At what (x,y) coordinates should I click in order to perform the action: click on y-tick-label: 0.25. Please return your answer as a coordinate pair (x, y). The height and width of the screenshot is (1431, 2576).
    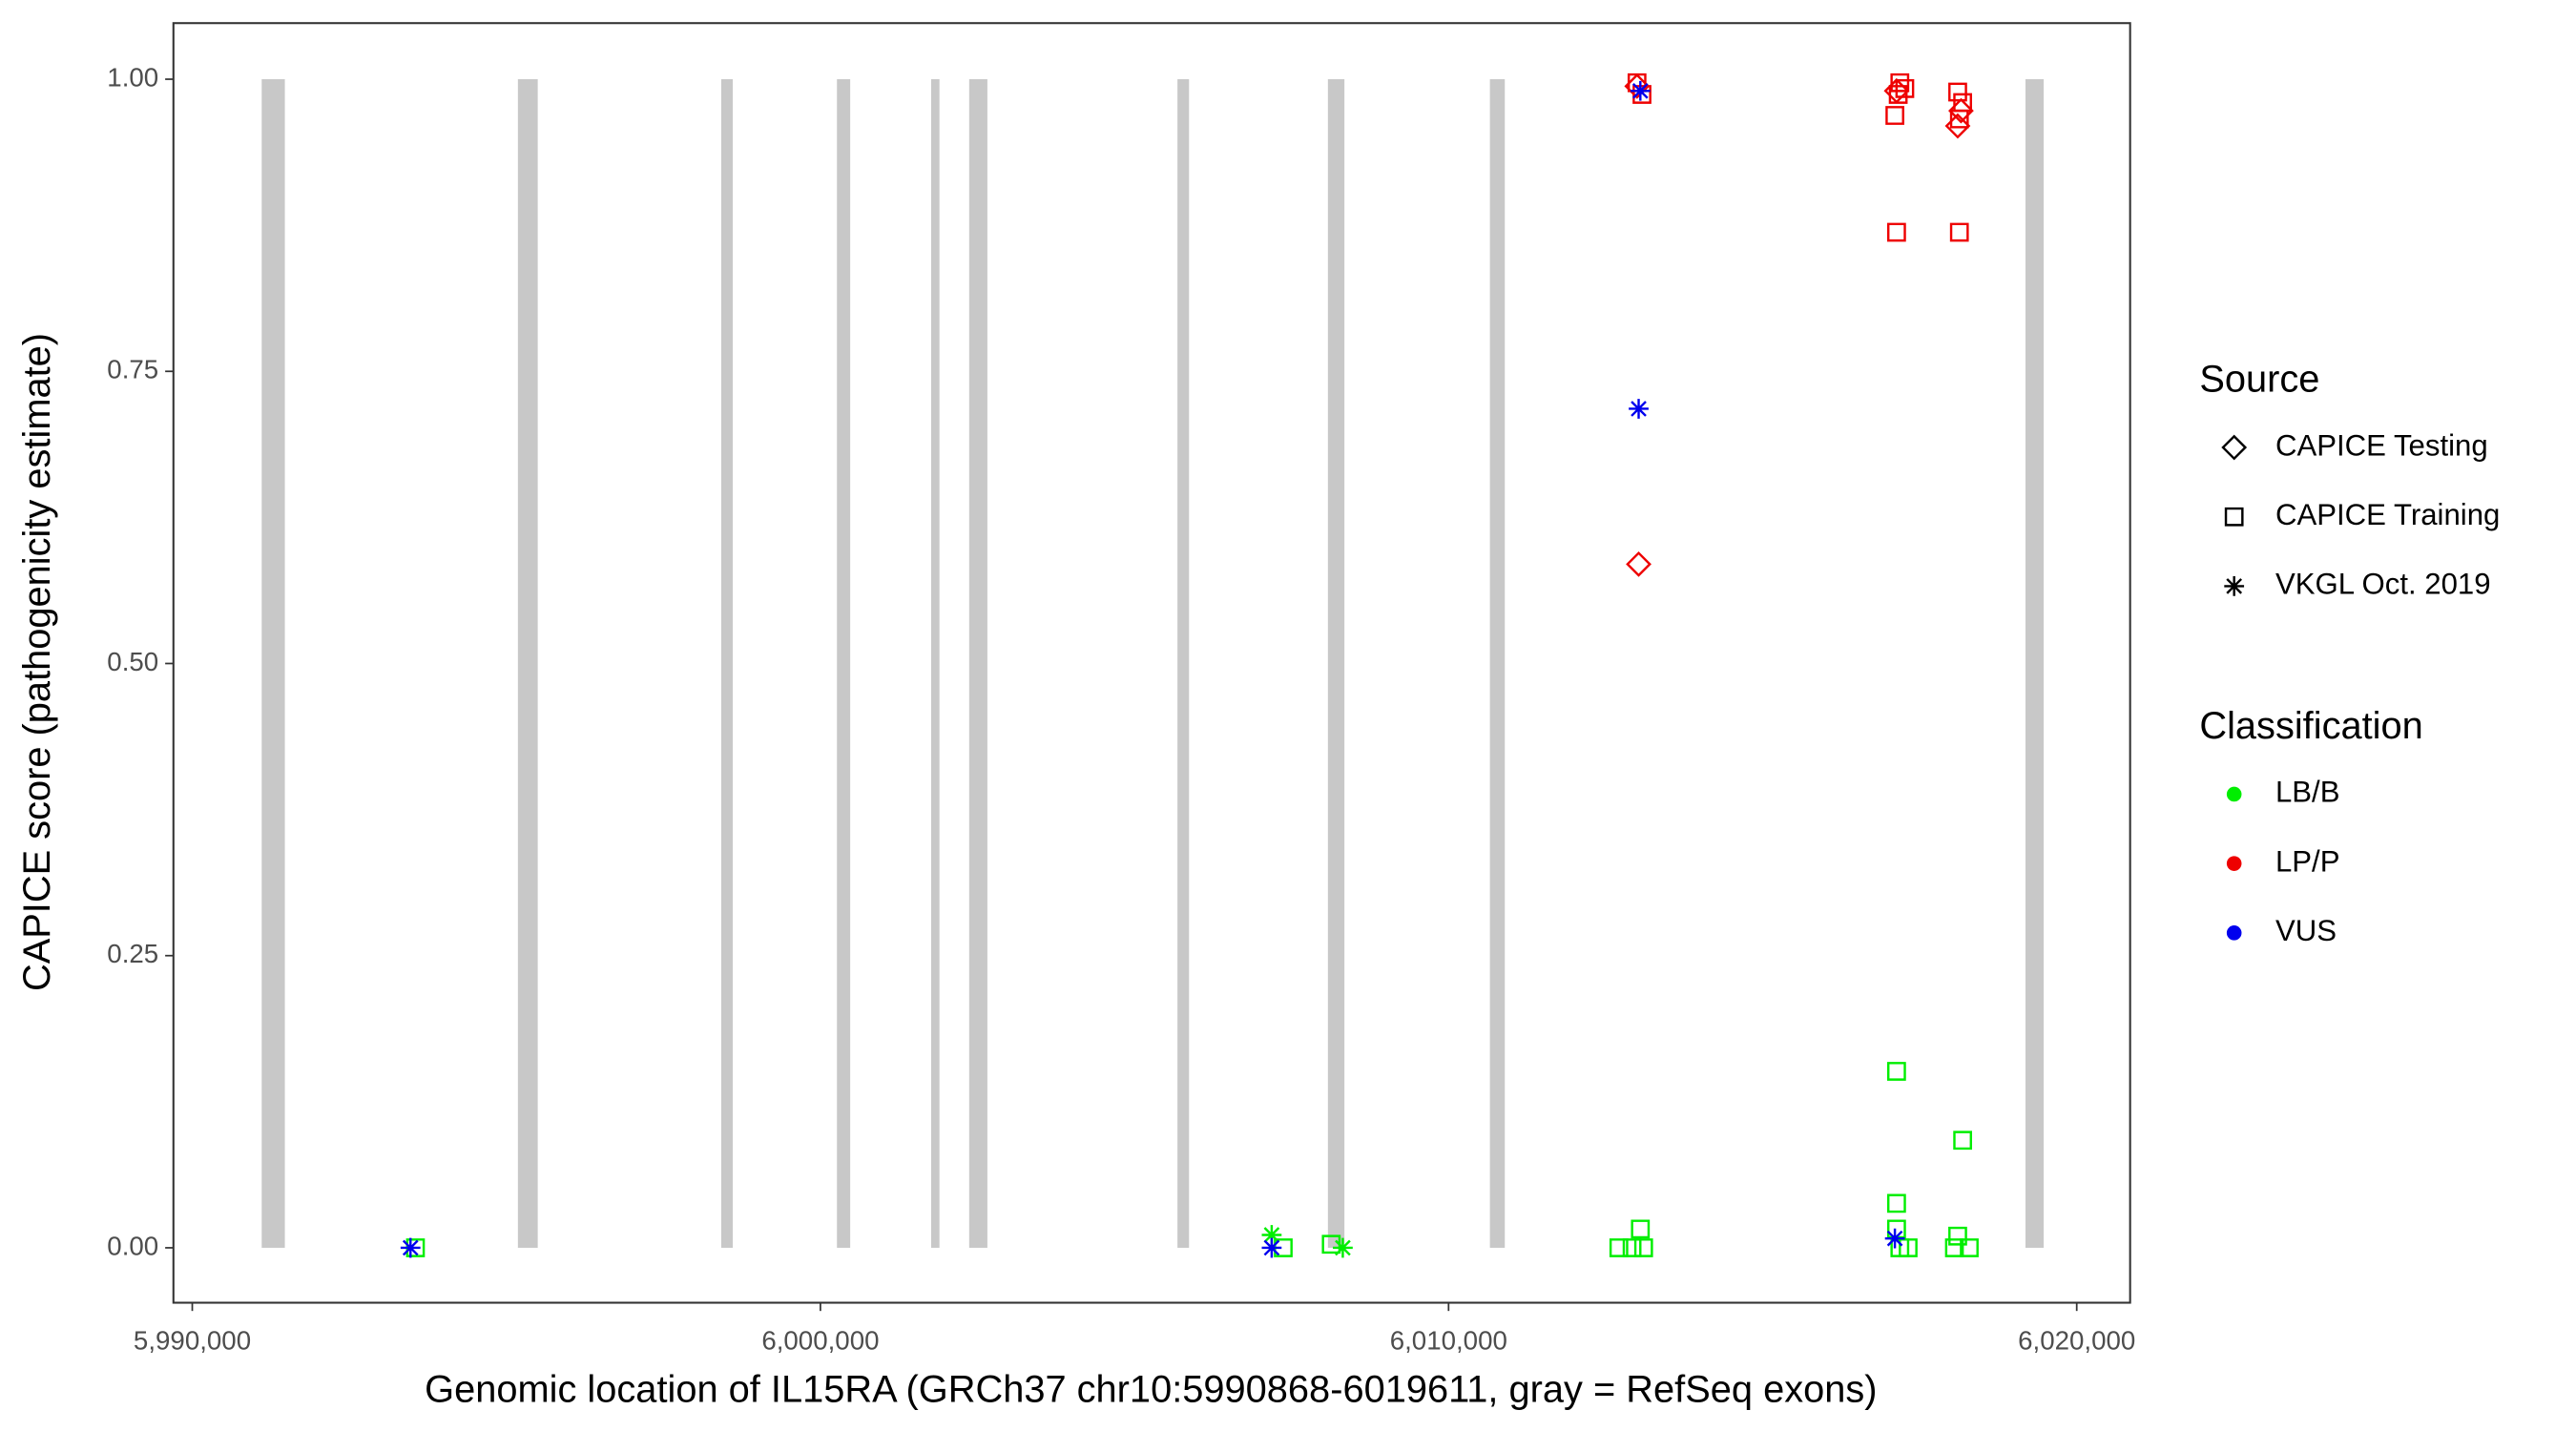
    Looking at the image, I should click on (132, 953).